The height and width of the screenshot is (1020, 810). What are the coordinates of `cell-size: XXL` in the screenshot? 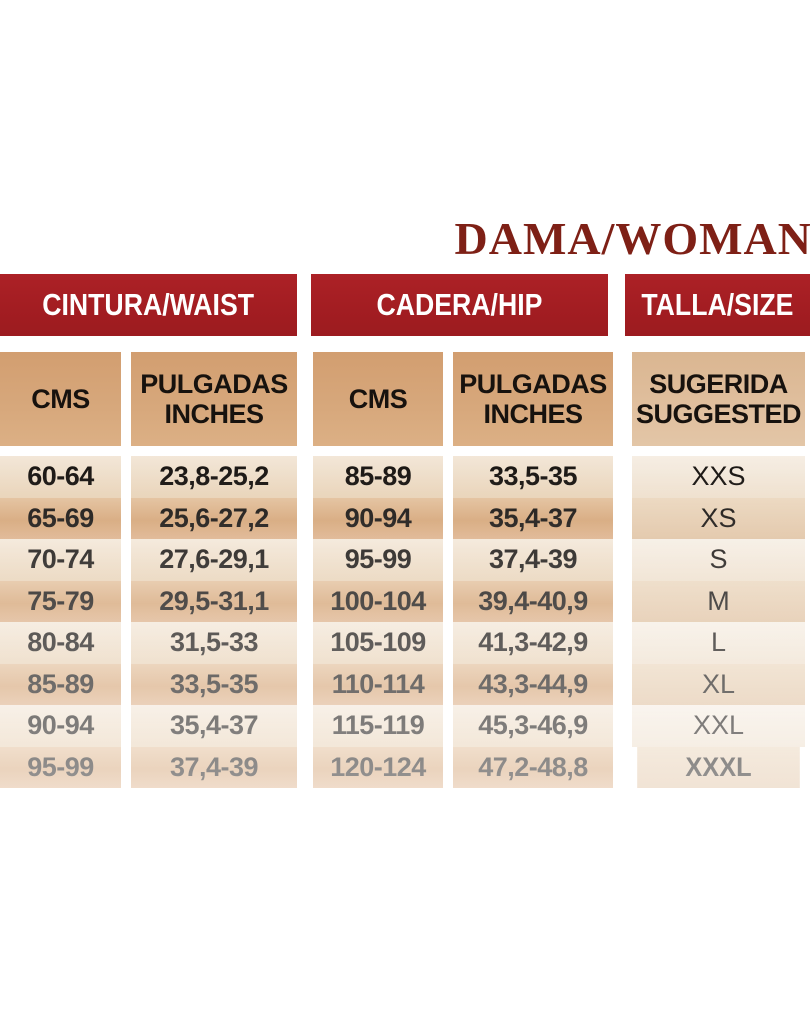 It's located at (718, 726).